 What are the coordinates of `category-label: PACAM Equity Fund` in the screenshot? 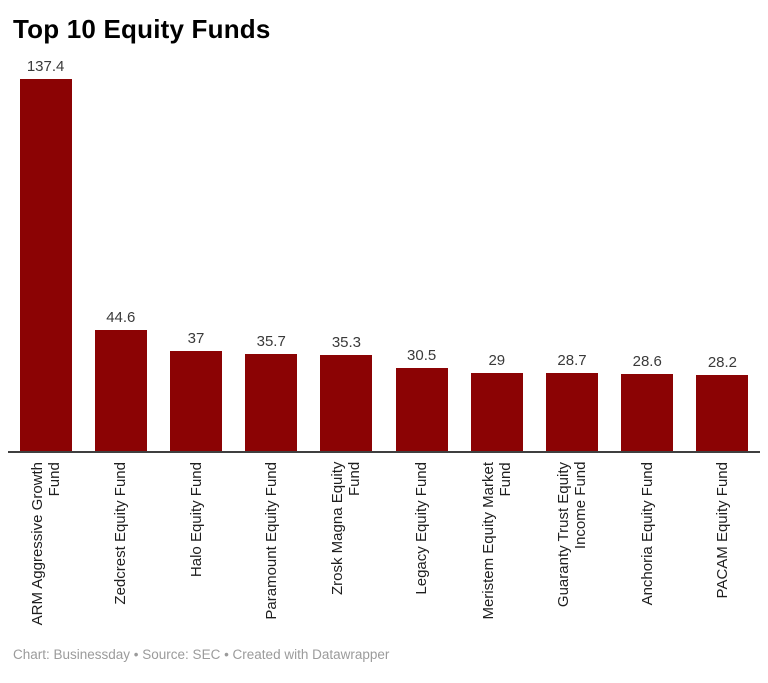 It's located at (722, 530).